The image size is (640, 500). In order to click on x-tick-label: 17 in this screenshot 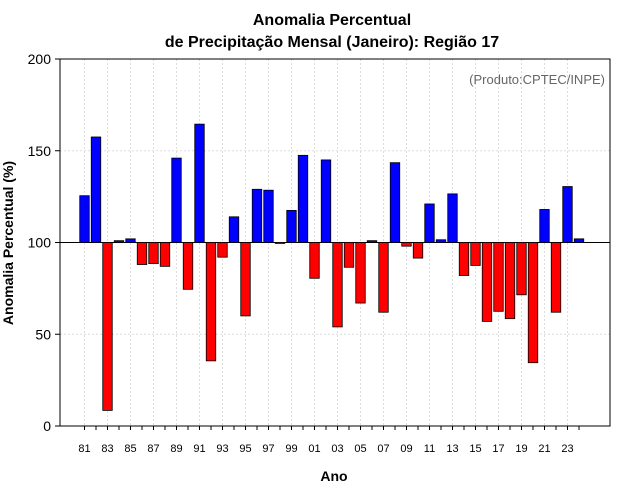, I will do `click(498, 449)`.